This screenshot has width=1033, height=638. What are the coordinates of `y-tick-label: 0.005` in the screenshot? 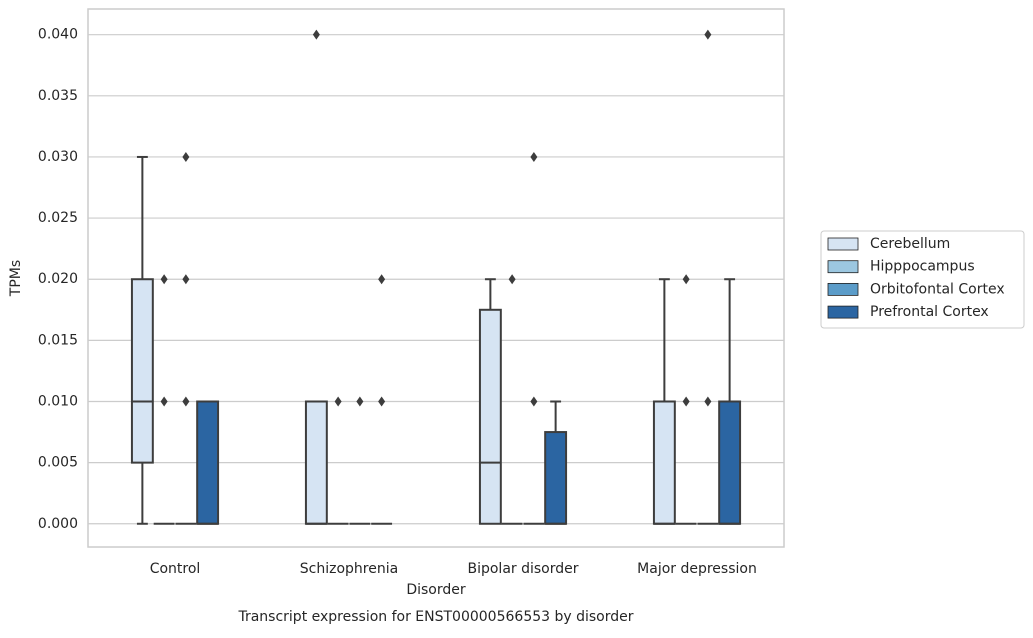 It's located at (58, 463).